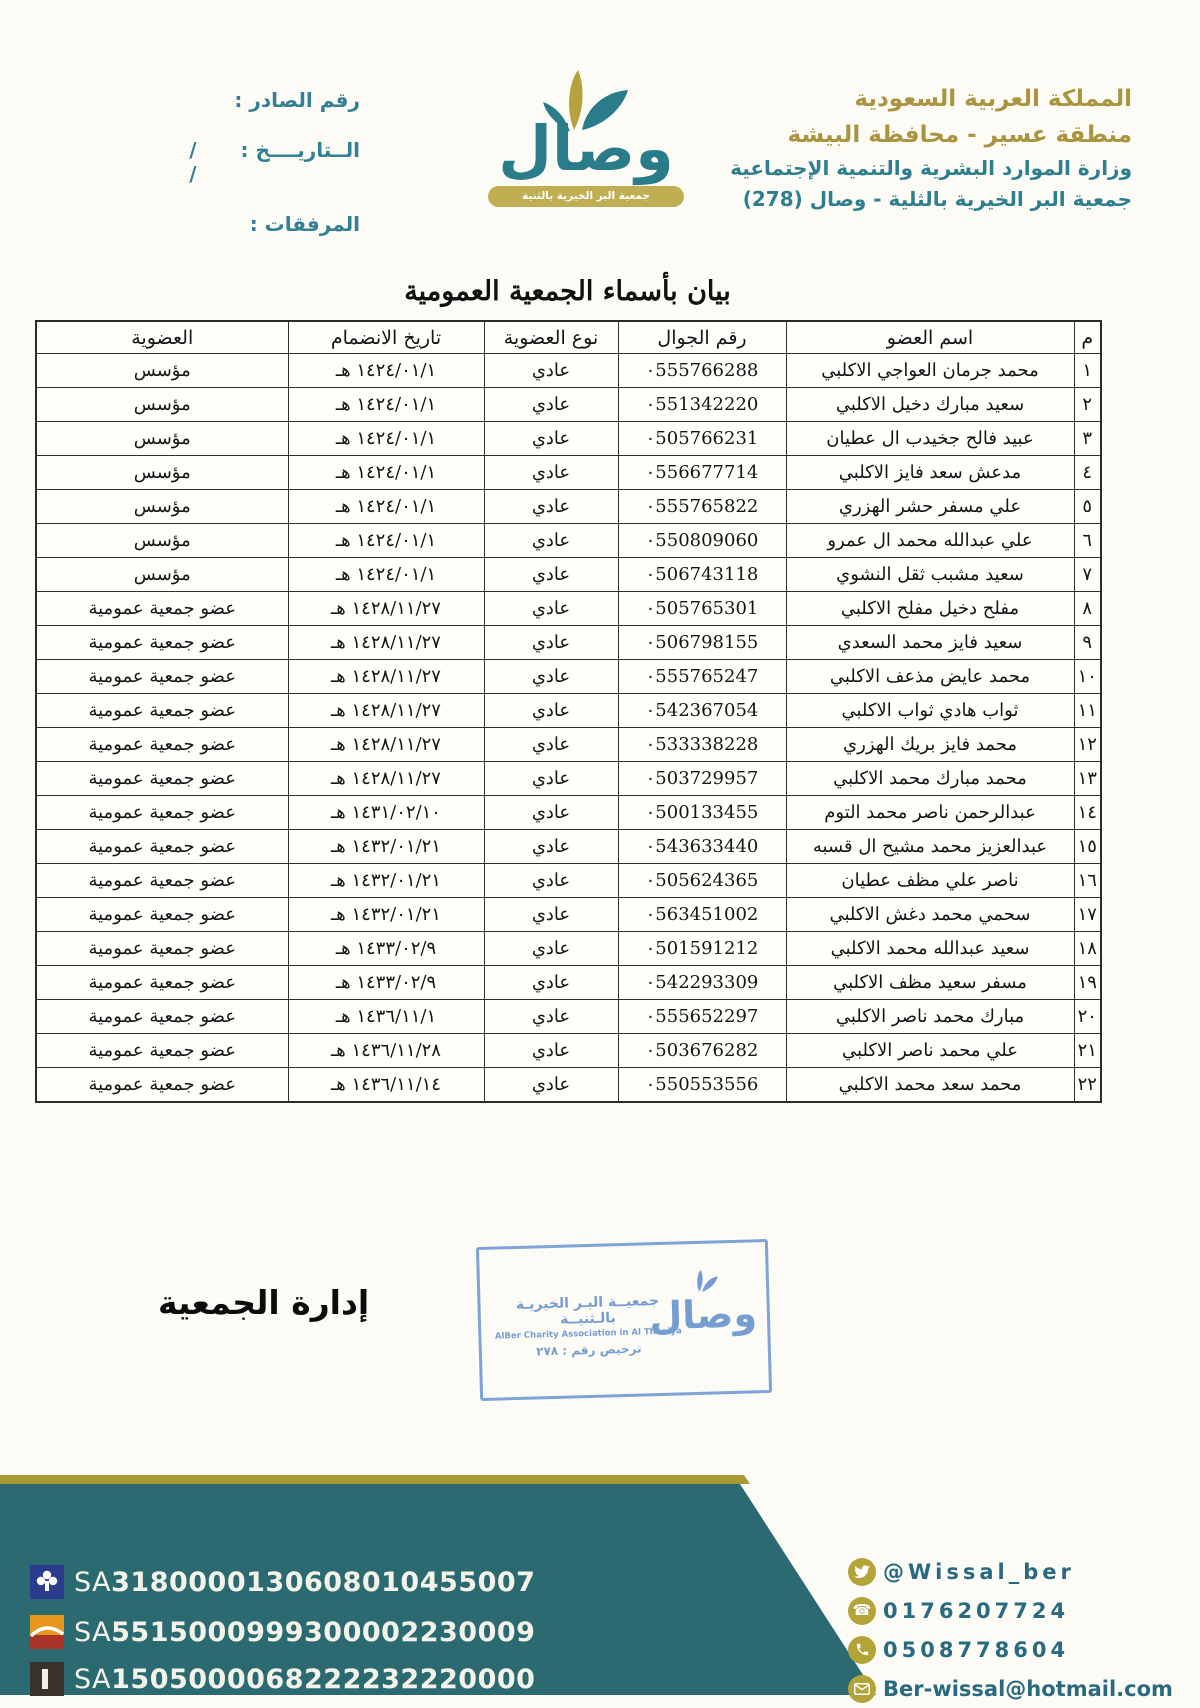  I want to click on mobile-number-cell: ٠563451002, so click(702, 914).